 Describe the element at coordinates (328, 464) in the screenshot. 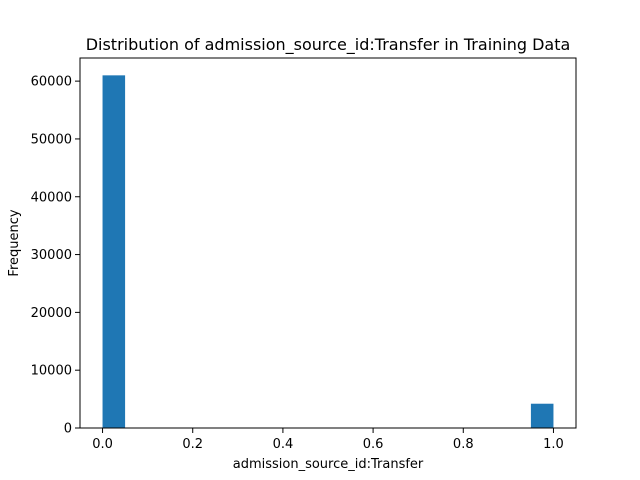

I see `x-axis-label: admission_source_id:Transfer` at that location.